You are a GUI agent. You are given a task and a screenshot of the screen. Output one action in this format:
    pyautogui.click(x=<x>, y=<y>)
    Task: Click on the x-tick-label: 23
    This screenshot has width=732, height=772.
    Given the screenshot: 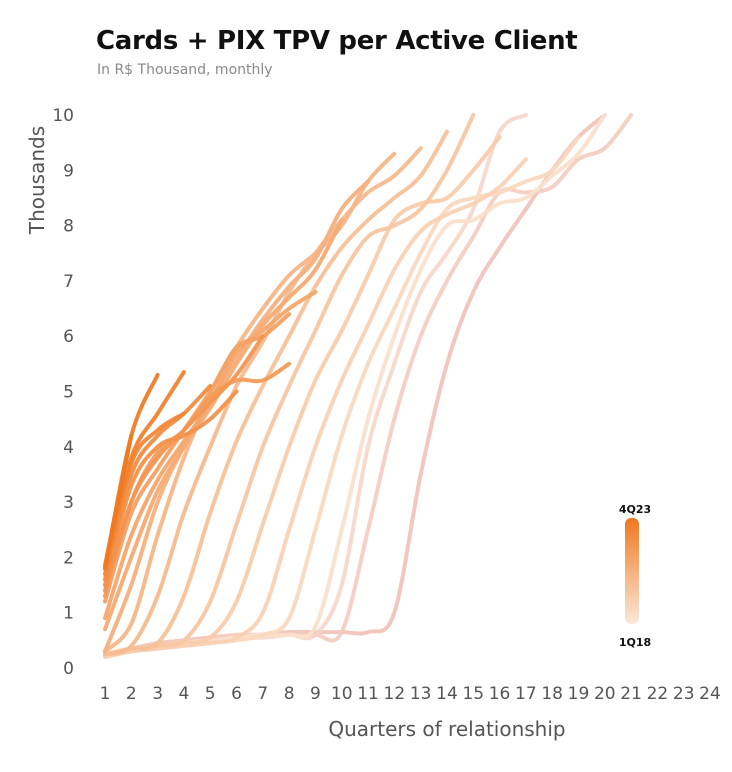 What is the action you would take?
    pyautogui.click(x=684, y=694)
    